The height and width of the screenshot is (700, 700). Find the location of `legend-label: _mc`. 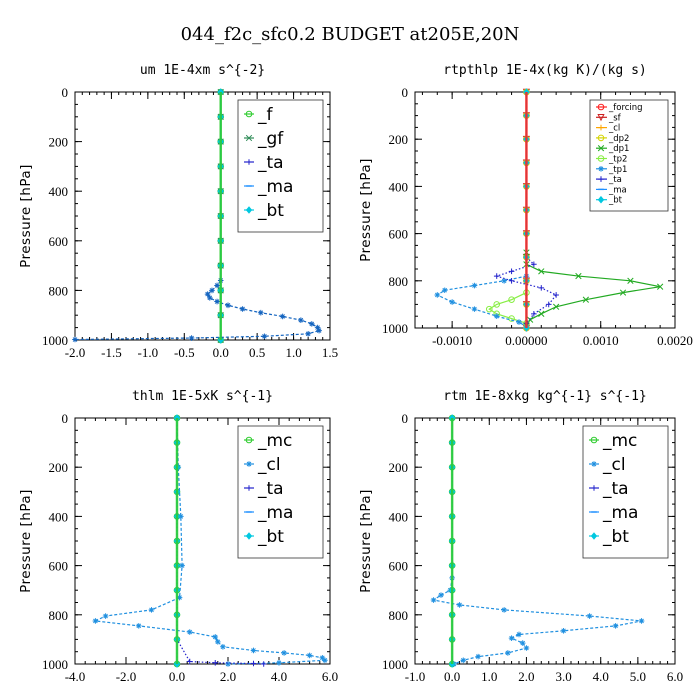

legend-label: _mc is located at coordinates (619, 441).